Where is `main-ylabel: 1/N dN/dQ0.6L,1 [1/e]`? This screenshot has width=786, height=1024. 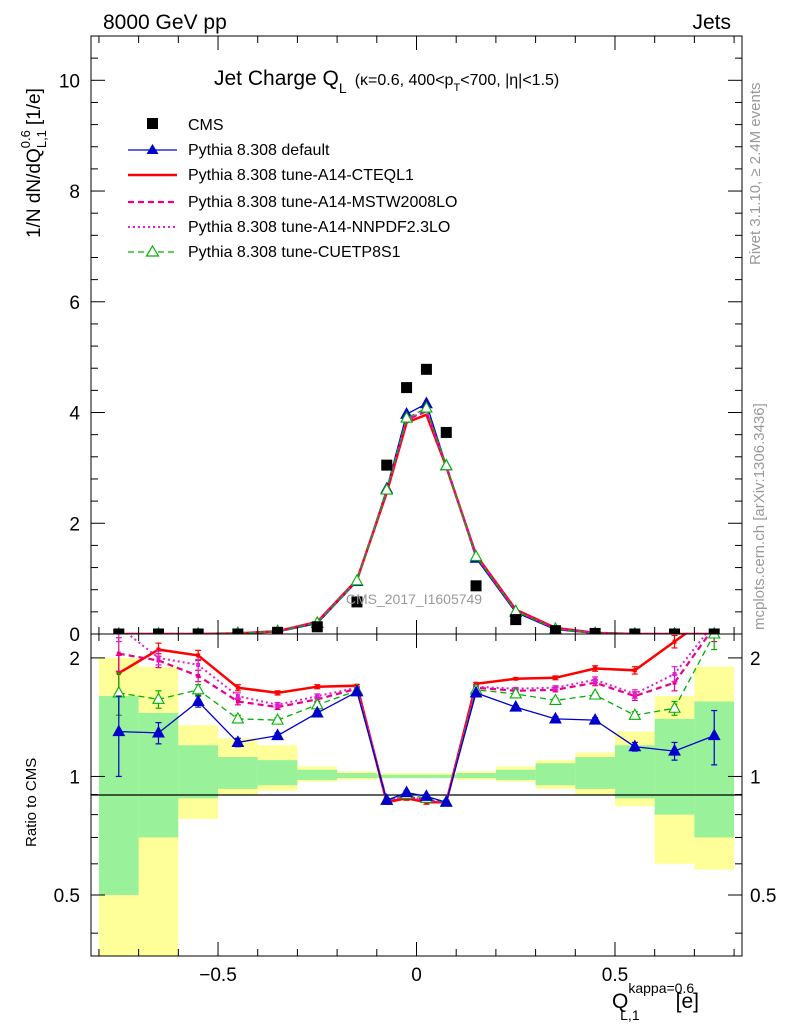
main-ylabel: 1/N dN/dQ0.6L,1 [1/e] is located at coordinates (33, 163).